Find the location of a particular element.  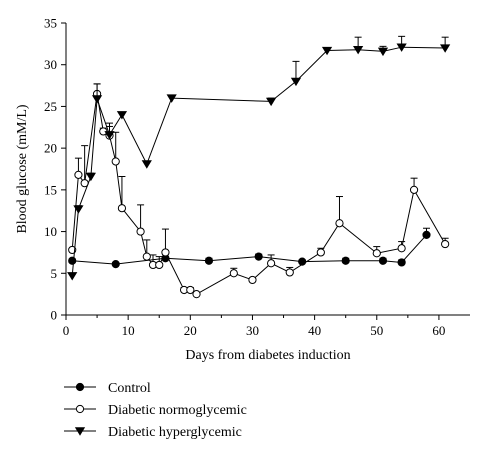

y-axis-label: Blood glucose (mM/L) is located at coordinates (22, 168).